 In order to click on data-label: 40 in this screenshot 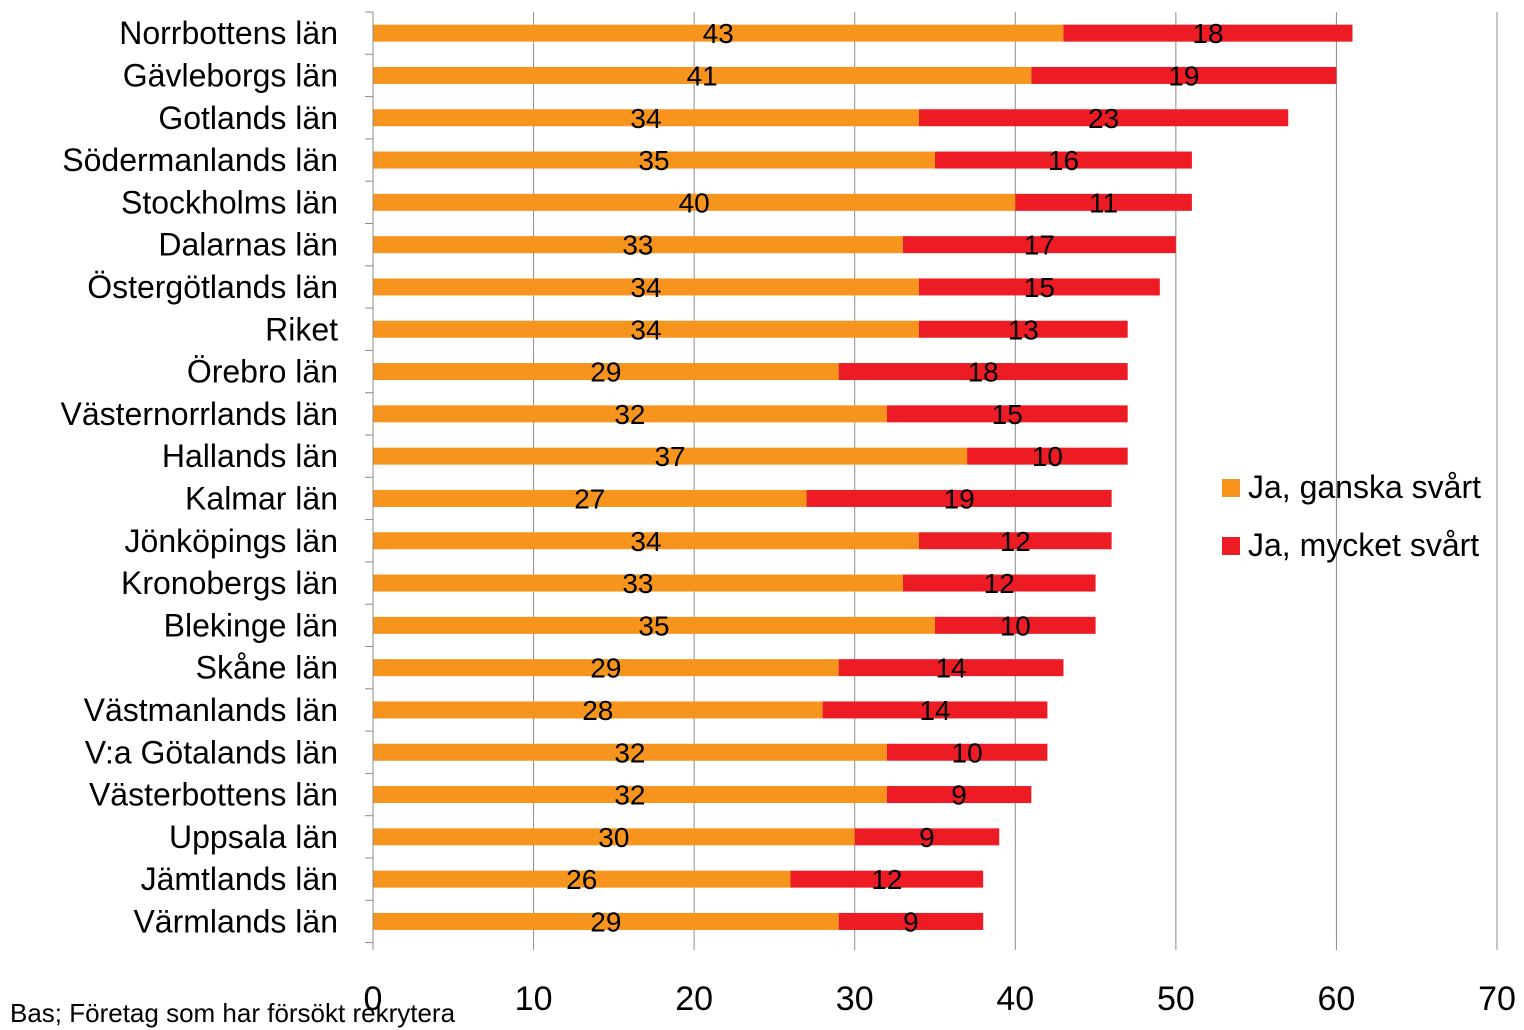, I will do `click(694, 202)`.